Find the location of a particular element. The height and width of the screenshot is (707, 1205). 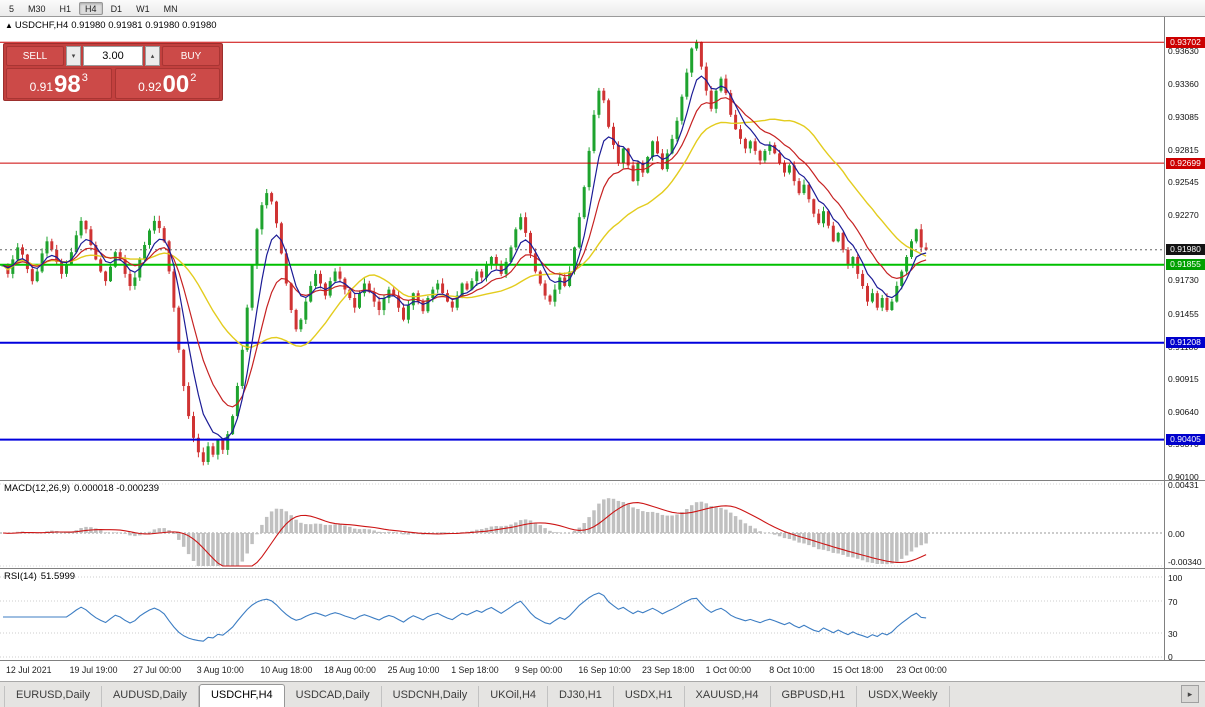

time-tick-label: 18 Aug 00:00 is located at coordinates (350, 670).